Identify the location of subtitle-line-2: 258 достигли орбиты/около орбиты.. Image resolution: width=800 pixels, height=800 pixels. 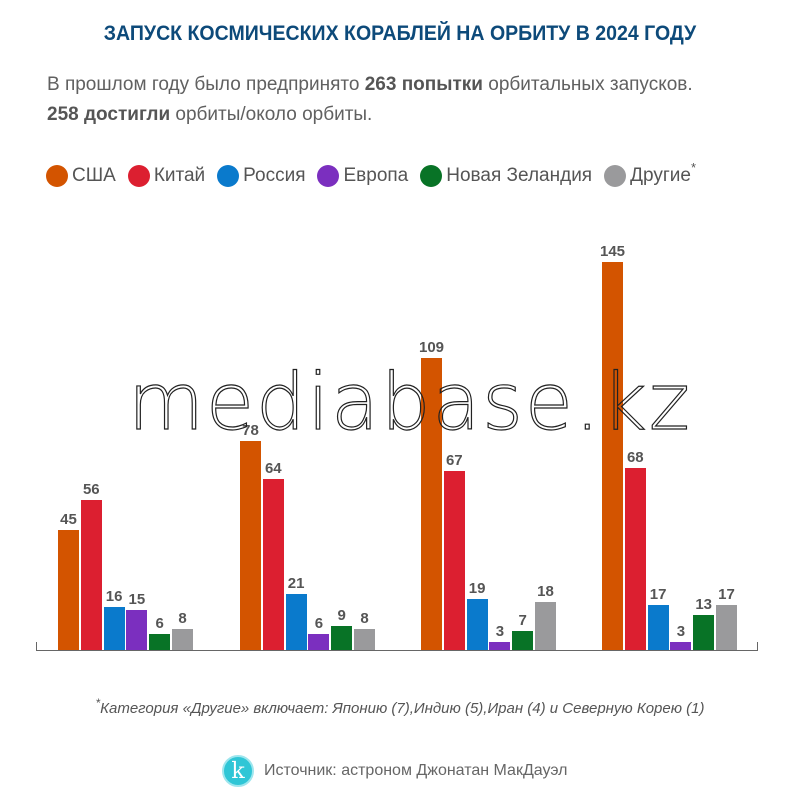
(412, 115).